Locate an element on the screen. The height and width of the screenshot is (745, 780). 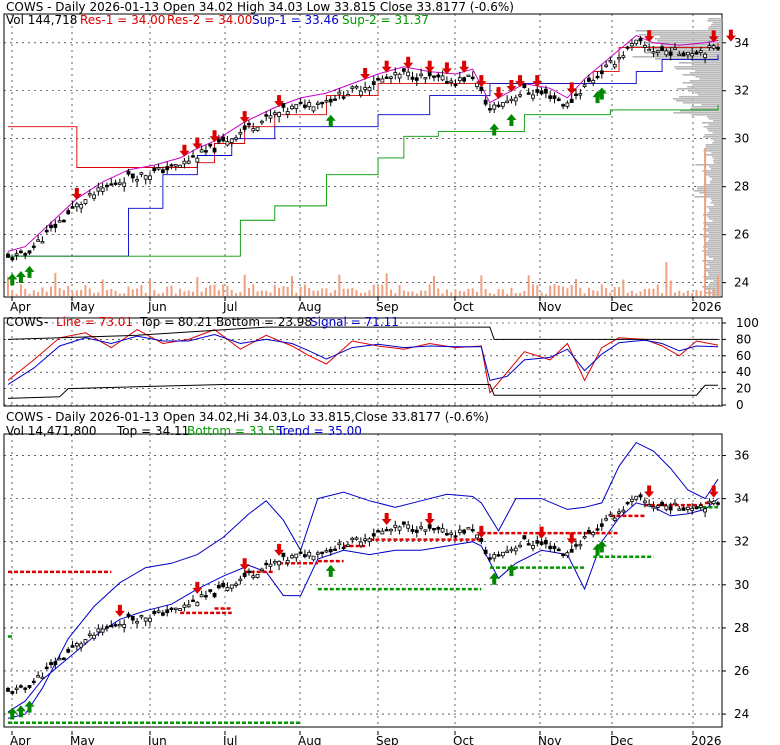
res2-label: Res-2 = 34.00 is located at coordinates (209, 20).